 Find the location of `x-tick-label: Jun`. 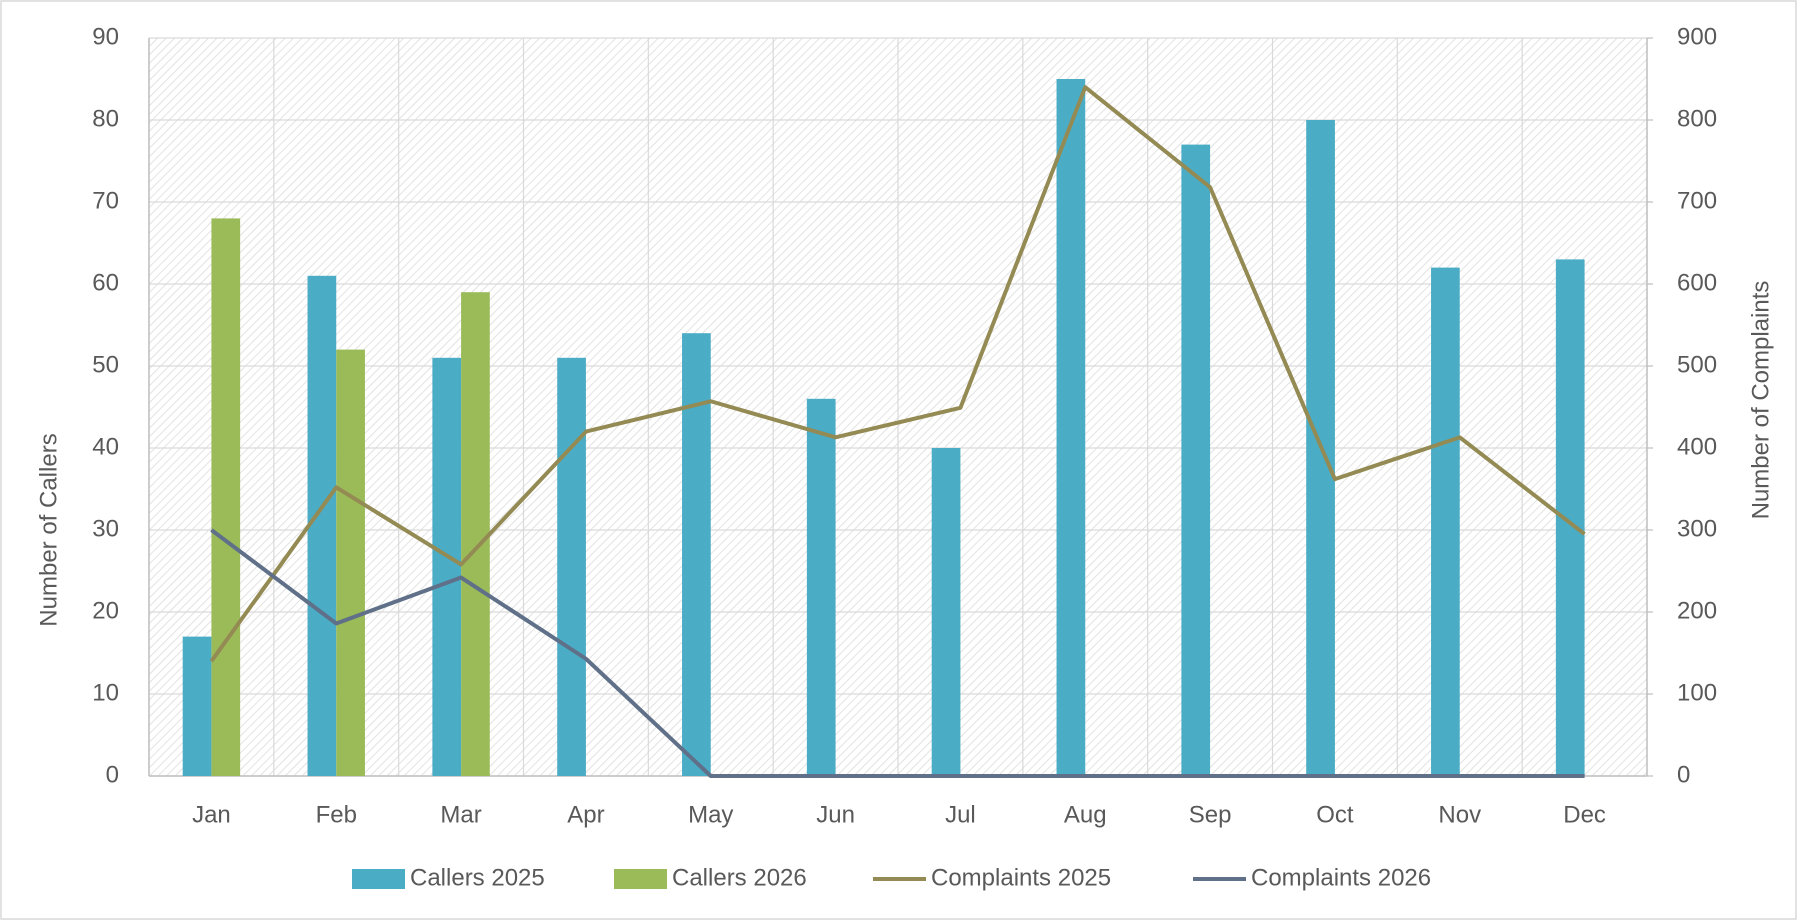

x-tick-label: Jun is located at coordinates (835, 814).